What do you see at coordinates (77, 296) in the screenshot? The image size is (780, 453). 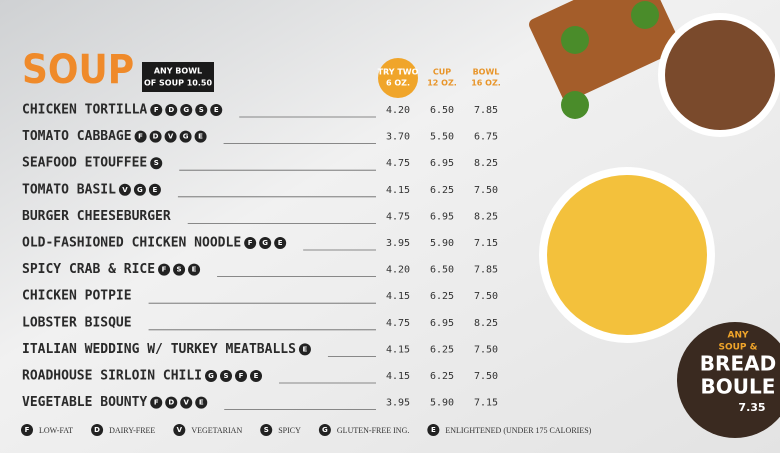 I see `item-name: CHICKEN POTPIE` at bounding box center [77, 296].